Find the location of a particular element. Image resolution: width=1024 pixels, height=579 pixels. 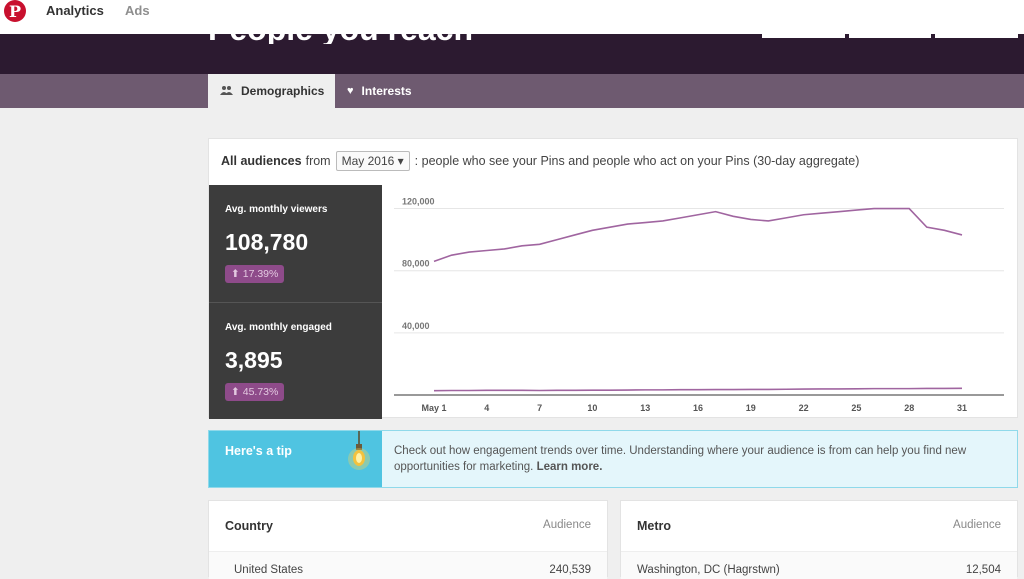

top-nav: P Analytics Ads is located at coordinates (512, 17).